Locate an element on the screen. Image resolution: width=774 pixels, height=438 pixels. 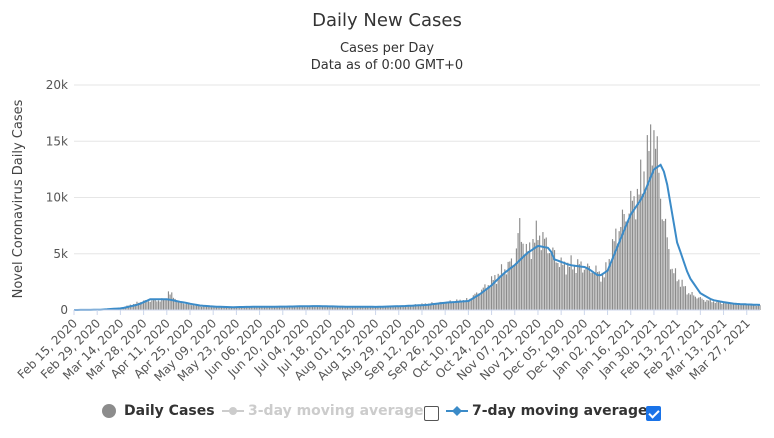
checkbox-7day-average is located at coordinates (653, 413).